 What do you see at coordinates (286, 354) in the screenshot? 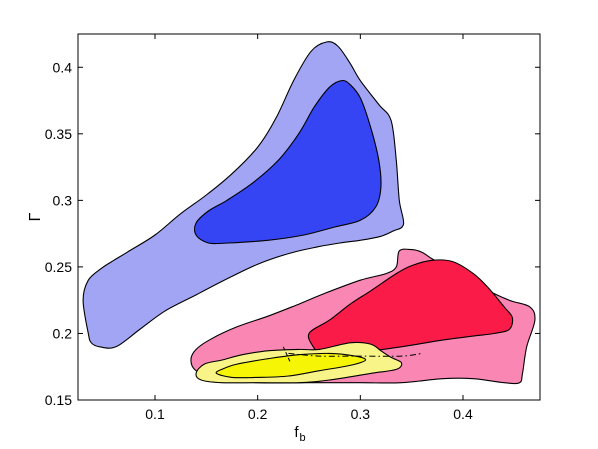
I see `dashed-line-drop` at bounding box center [286, 354].